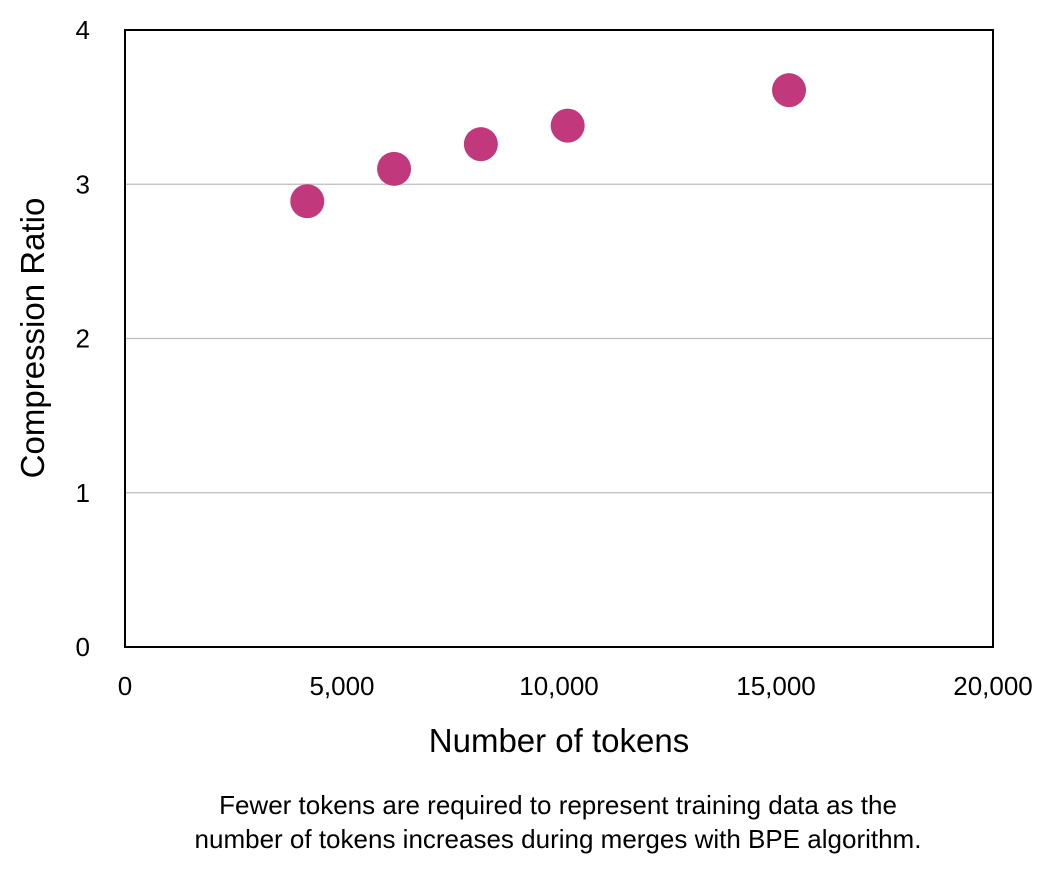  What do you see at coordinates (32, 338) in the screenshot?
I see `y-axis-title: Compression Ratio` at bounding box center [32, 338].